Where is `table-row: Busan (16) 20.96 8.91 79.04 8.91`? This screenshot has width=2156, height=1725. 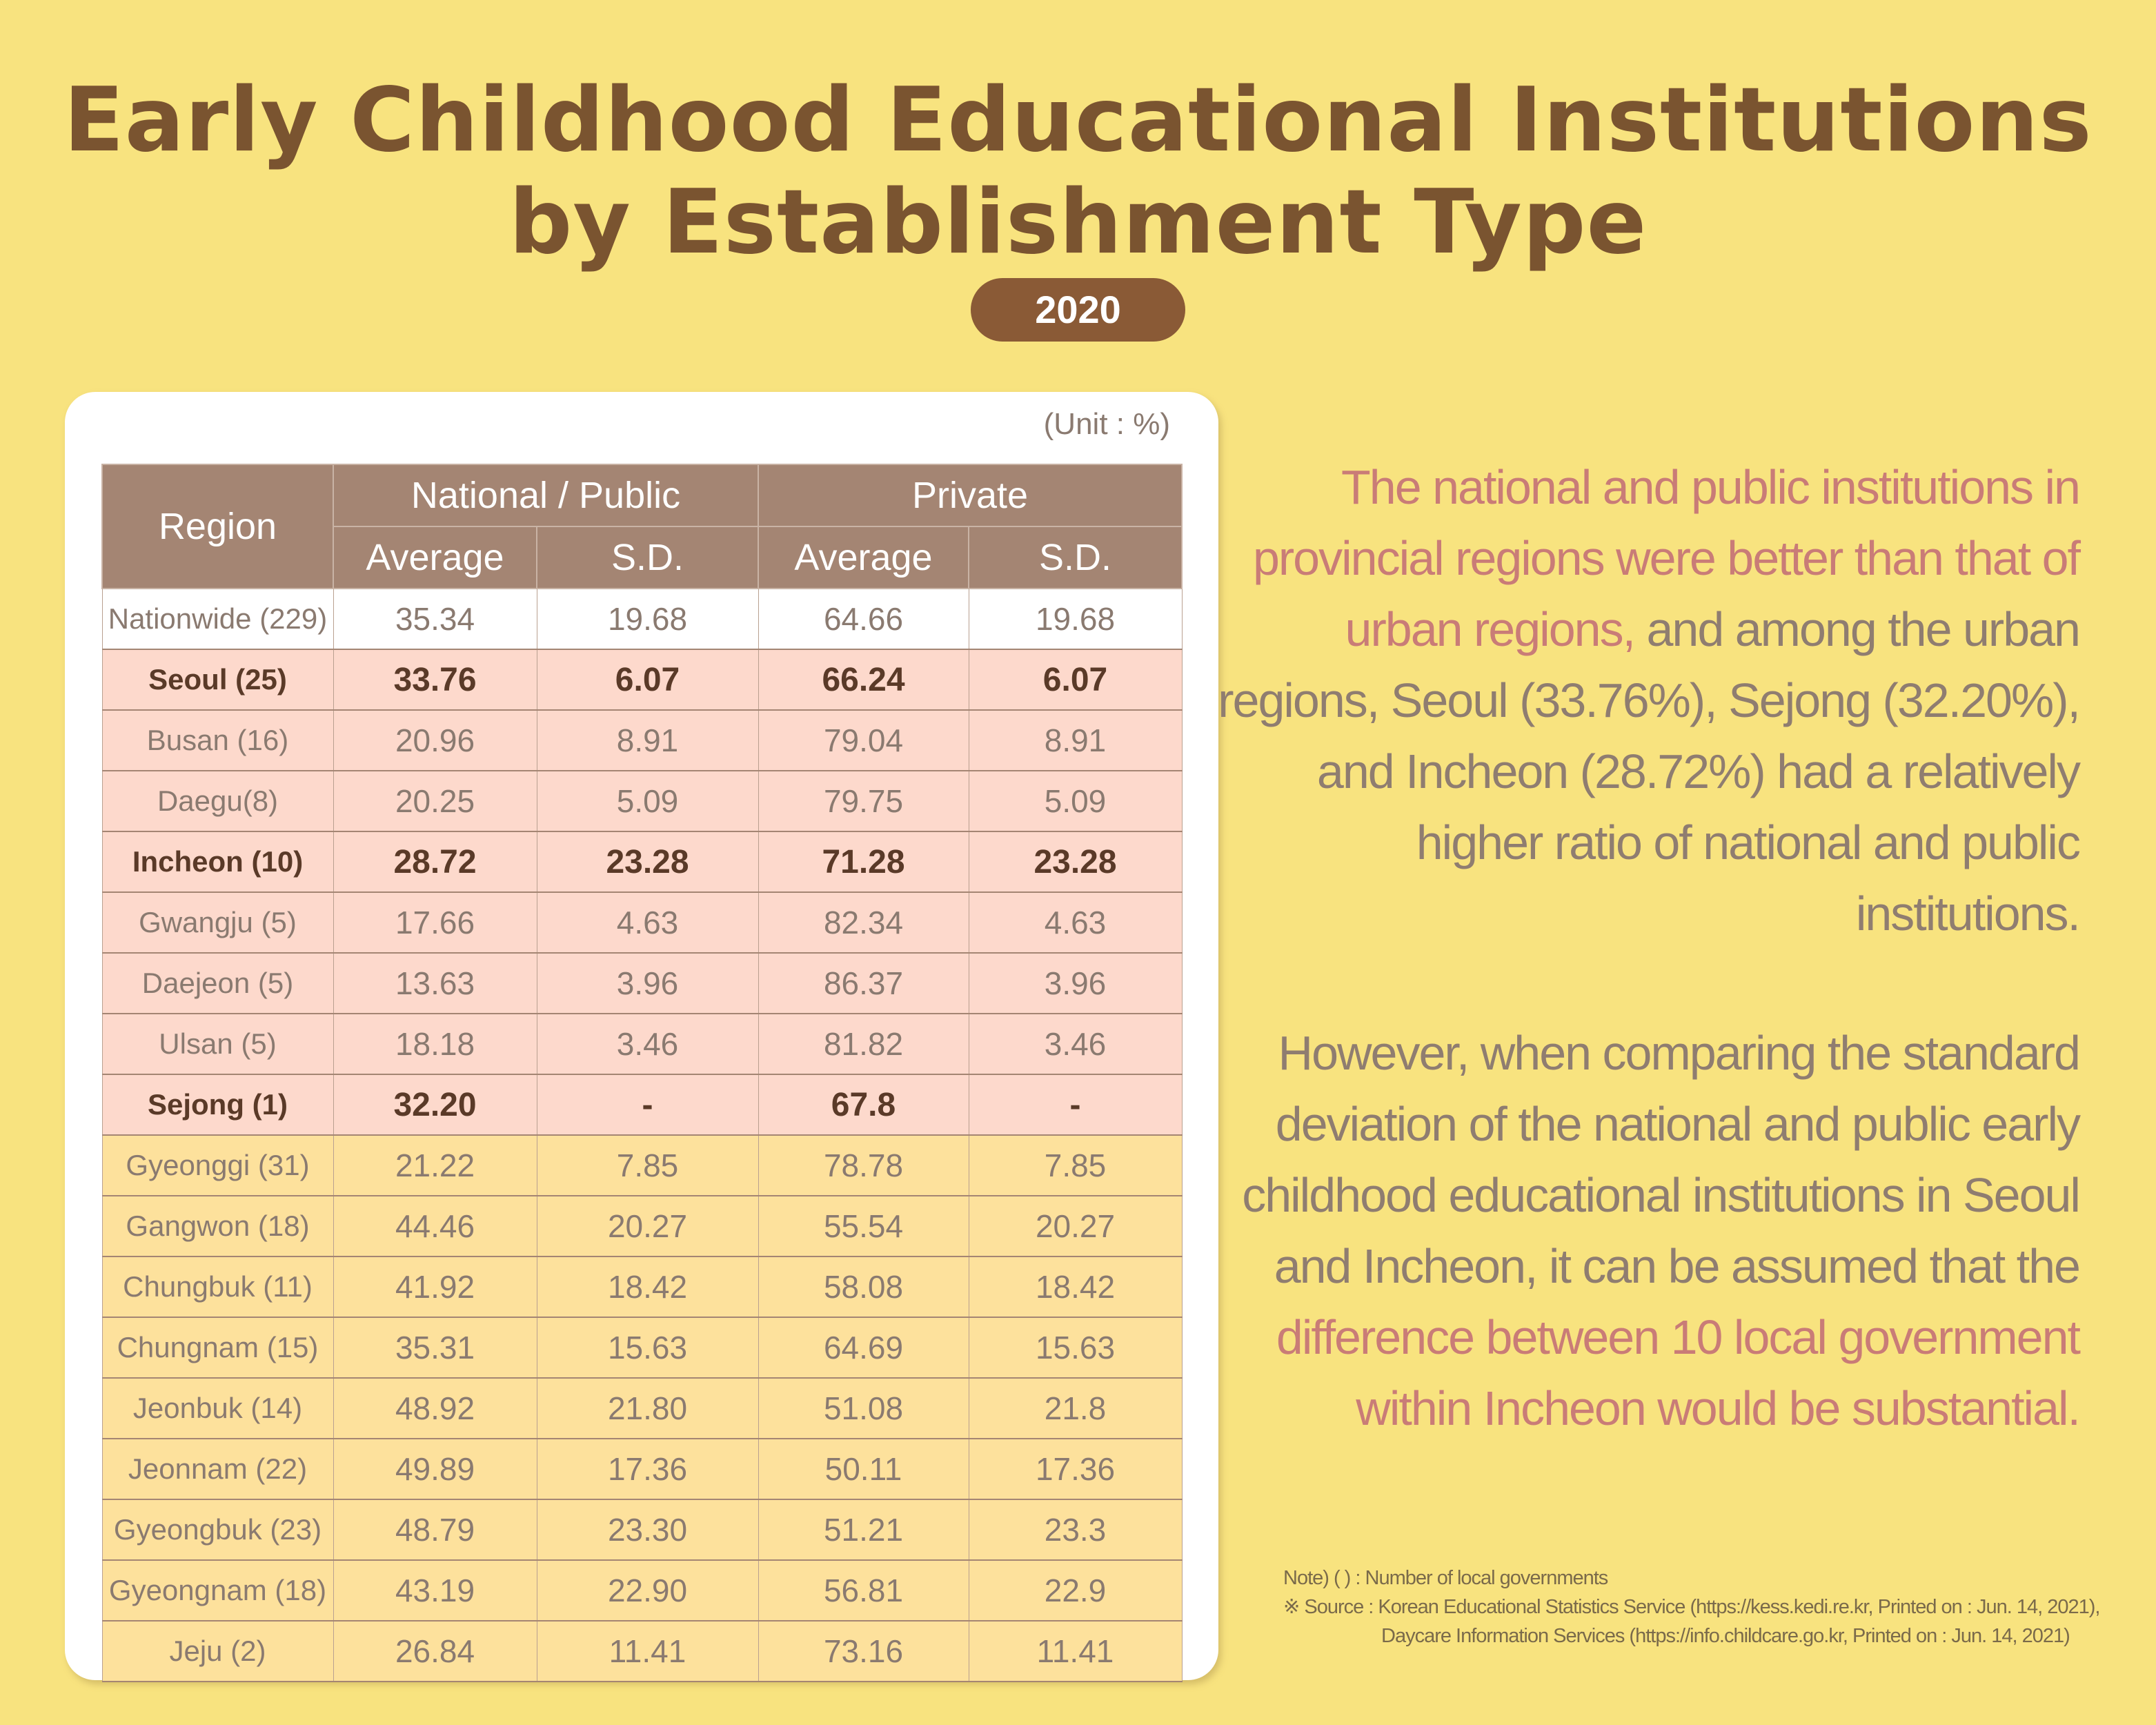 table-row: Busan (16) 20.96 8.91 79.04 8.91 is located at coordinates (642, 740).